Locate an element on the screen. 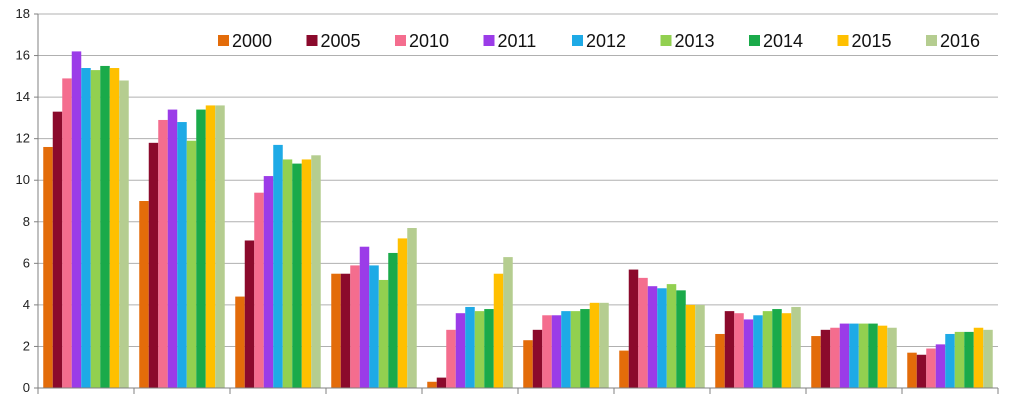 Image resolution: width=1024 pixels, height=401 pixels. legend-label-2010: 2010 is located at coordinates (429, 41).